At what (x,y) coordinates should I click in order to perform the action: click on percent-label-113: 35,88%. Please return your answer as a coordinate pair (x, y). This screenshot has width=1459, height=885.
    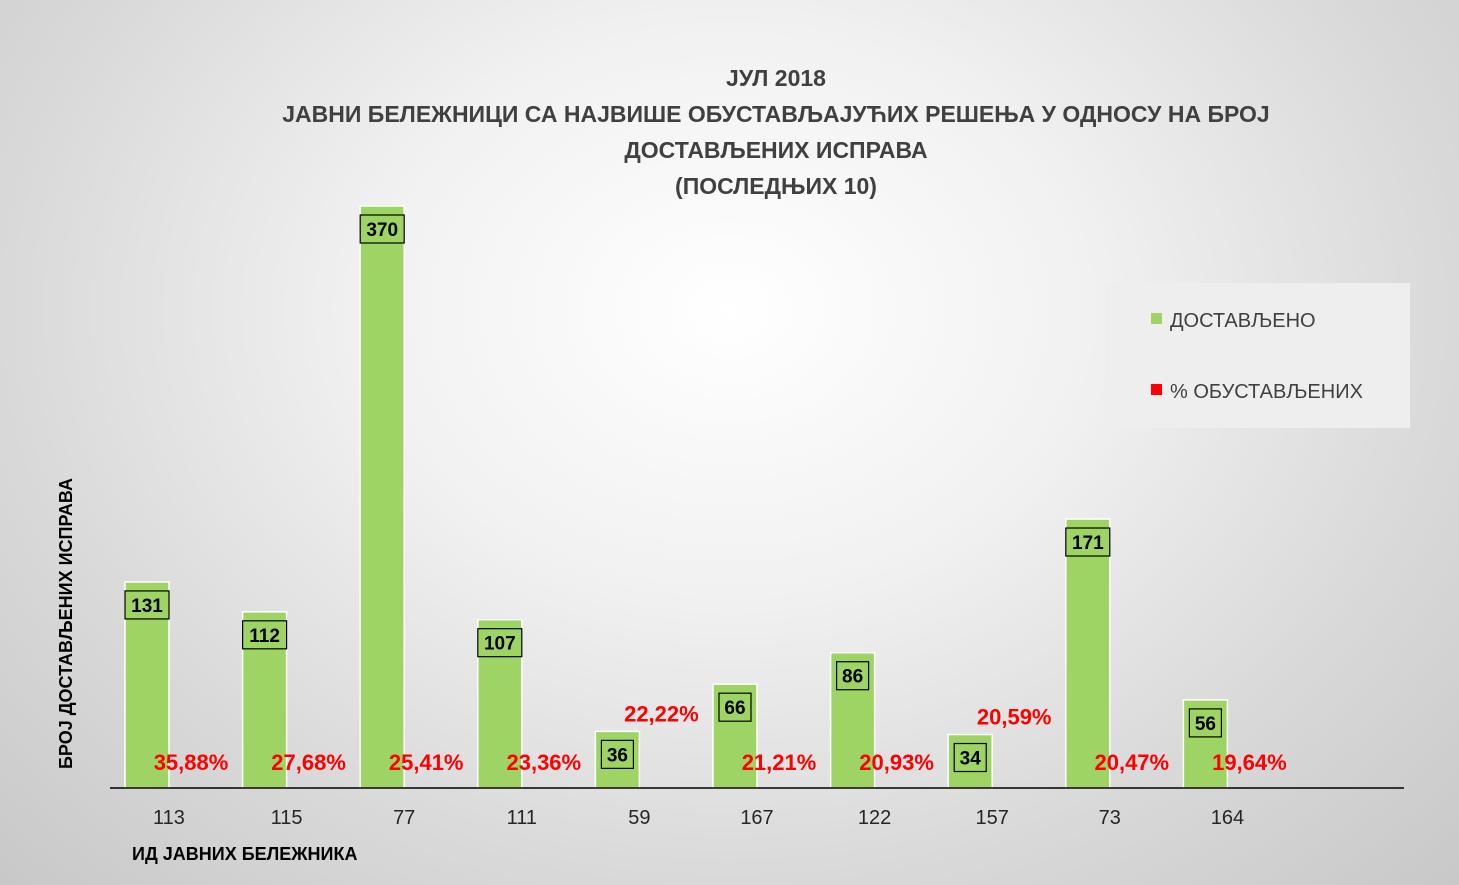
    Looking at the image, I should click on (191, 762).